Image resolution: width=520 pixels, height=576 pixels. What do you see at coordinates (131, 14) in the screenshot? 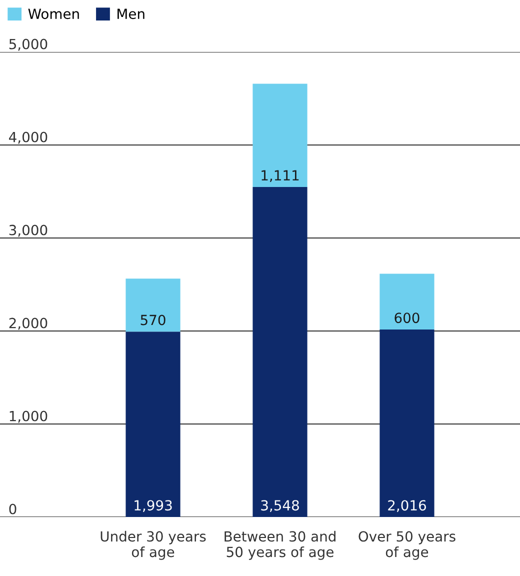
I see `legend-label: Men` at bounding box center [131, 14].